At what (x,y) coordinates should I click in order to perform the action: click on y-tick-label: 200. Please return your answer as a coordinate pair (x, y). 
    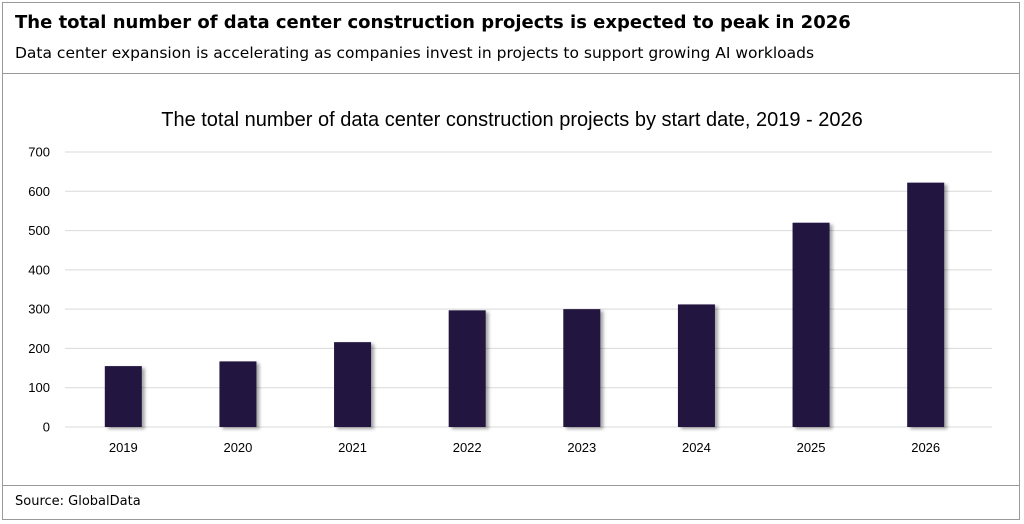
    Looking at the image, I should click on (39, 348).